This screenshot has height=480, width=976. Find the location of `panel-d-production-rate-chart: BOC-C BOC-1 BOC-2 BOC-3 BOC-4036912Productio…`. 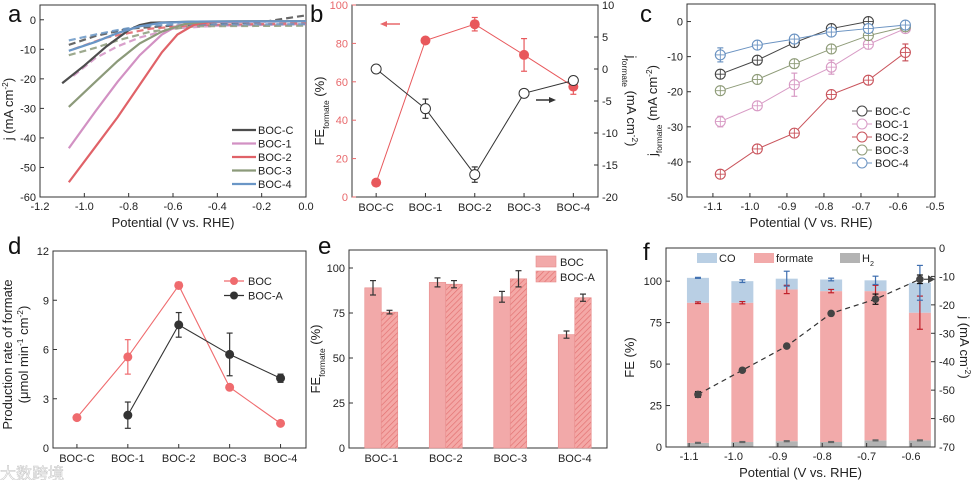

panel-d-production-rate-chart: BOC-C BOC-1 BOC-2 BOC-3 BOC-4036912Productio… is located at coordinates (153, 355).